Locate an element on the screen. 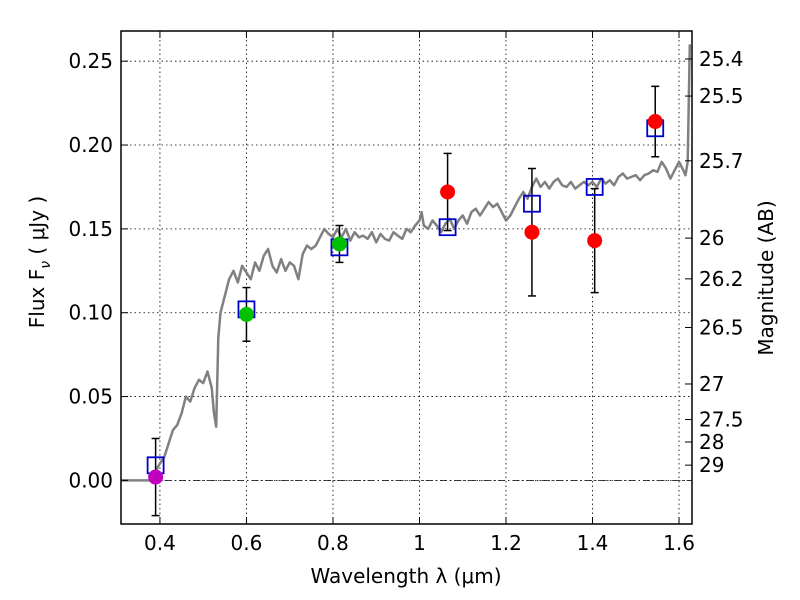  x-tick-label: 1.6 is located at coordinates (679, 543).